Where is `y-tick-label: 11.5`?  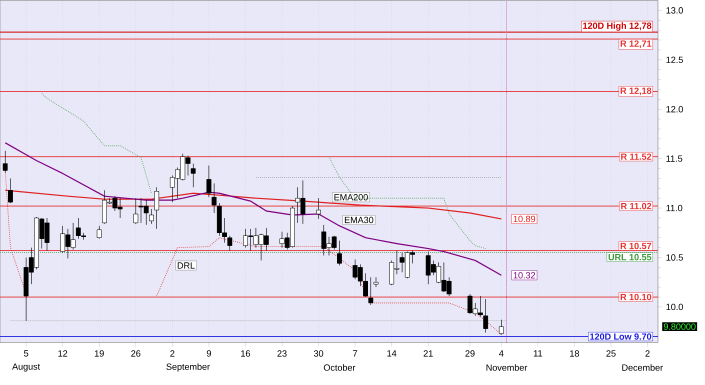 y-tick-label: 11.5 is located at coordinates (674, 158).